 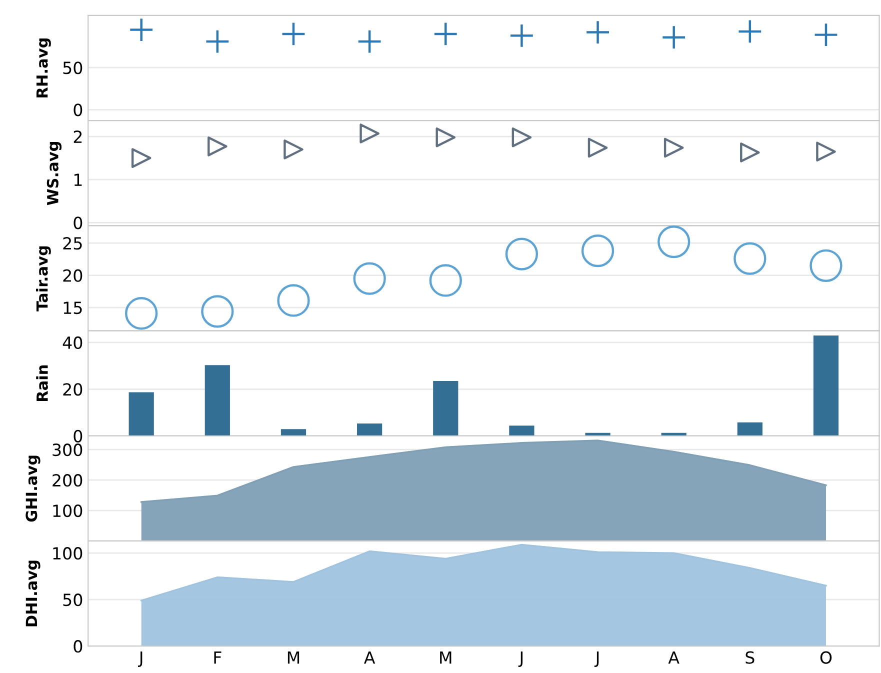 What do you see at coordinates (33, 489) in the screenshot?
I see `y-axis-title: GHI.avg` at bounding box center [33, 489].